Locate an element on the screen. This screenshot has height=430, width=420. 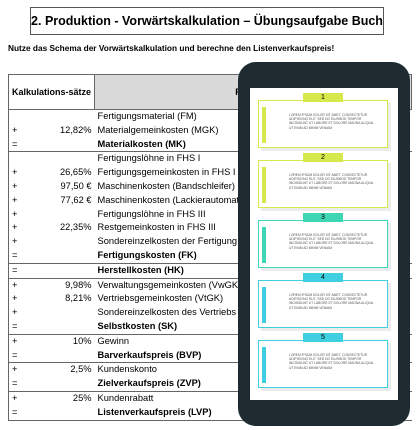
rate: 97,50 € is located at coordinates (76, 185).